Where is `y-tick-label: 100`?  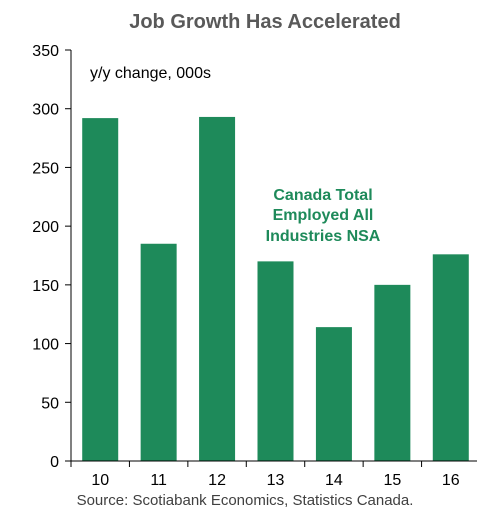
y-tick-label: 100 is located at coordinates (45, 345).